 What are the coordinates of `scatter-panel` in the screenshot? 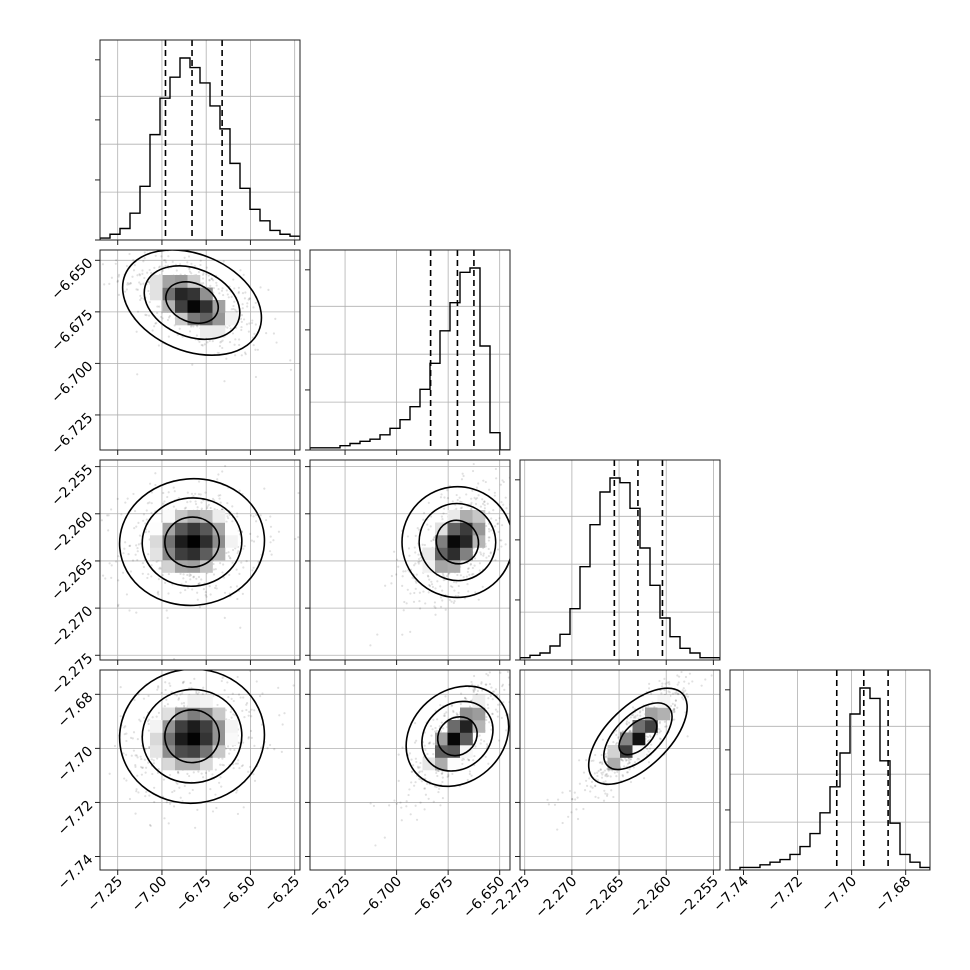 It's located at (410, 770).